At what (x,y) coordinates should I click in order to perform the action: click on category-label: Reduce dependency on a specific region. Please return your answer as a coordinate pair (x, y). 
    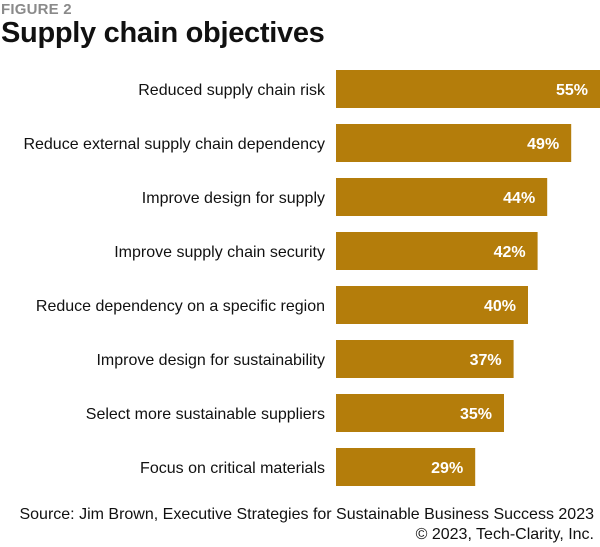
    Looking at the image, I should click on (180, 306).